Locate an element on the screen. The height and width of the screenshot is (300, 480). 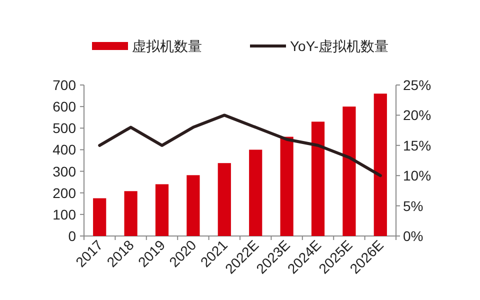
line-series is located at coordinates (240, 146).